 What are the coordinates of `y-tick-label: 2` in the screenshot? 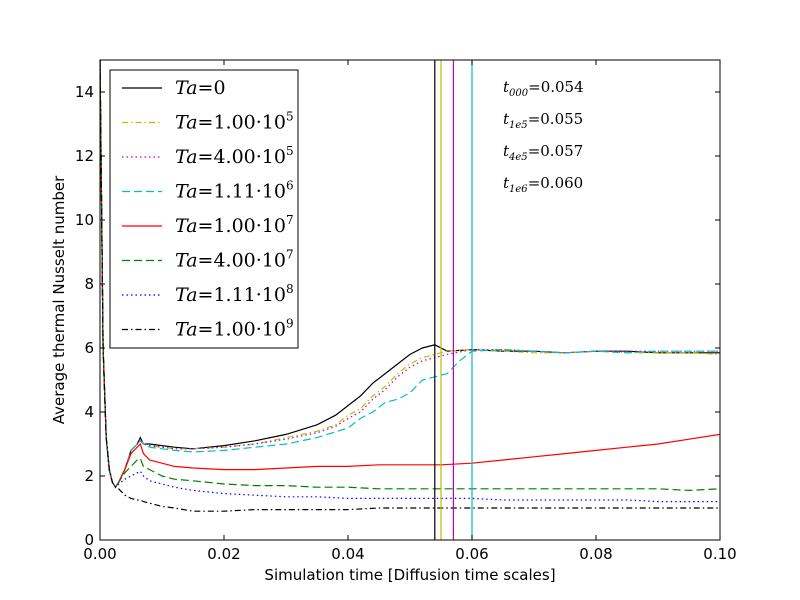 It's located at (89, 476).